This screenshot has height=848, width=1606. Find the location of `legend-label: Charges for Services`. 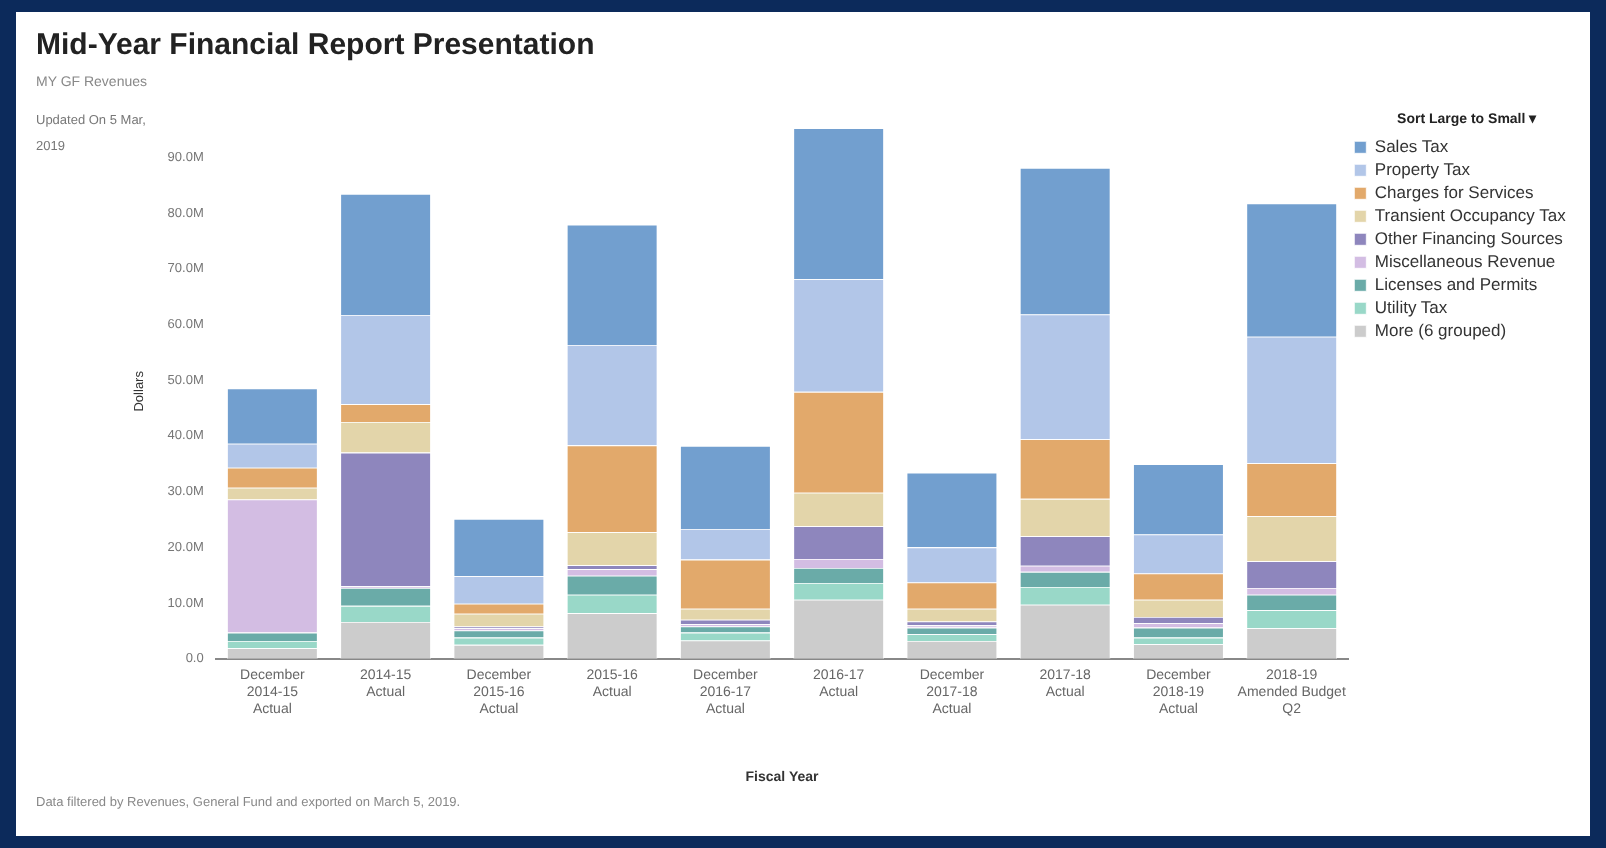

legend-label: Charges for Services is located at coordinates (1454, 191).